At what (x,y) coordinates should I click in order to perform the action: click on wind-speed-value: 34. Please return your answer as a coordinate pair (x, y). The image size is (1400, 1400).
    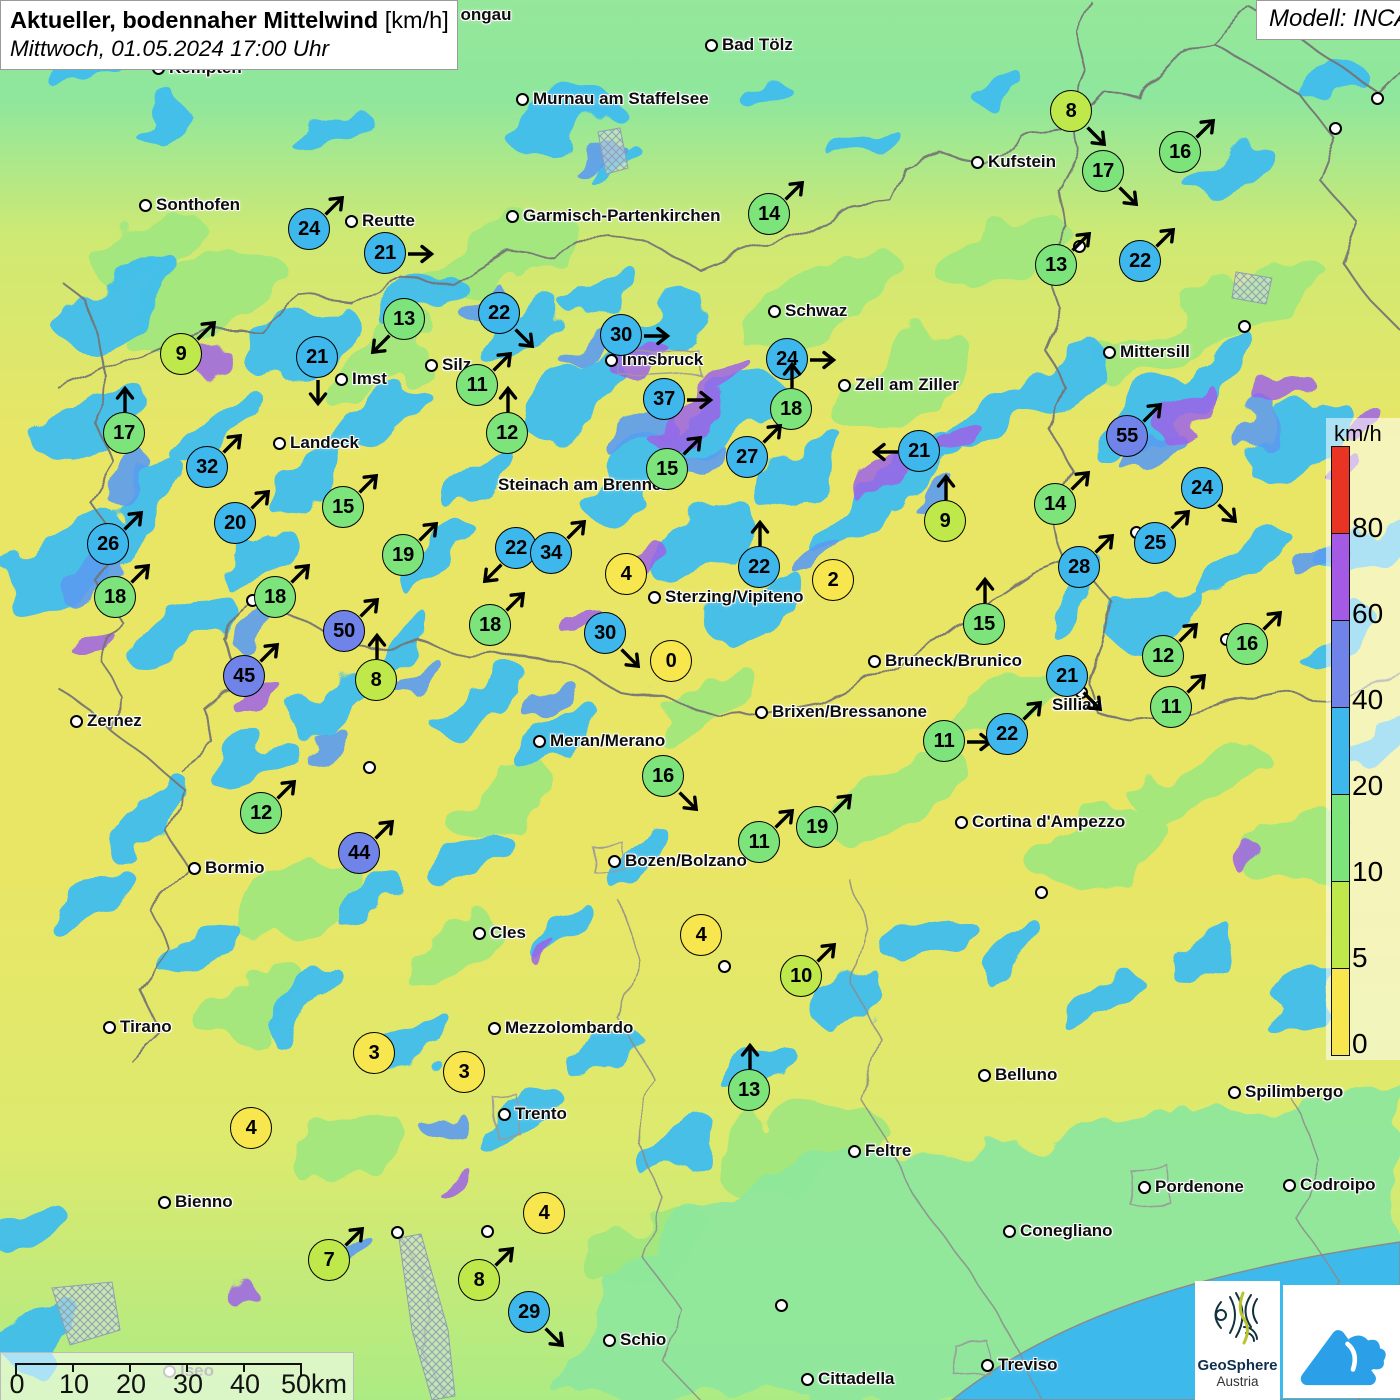
    Looking at the image, I should click on (551, 553).